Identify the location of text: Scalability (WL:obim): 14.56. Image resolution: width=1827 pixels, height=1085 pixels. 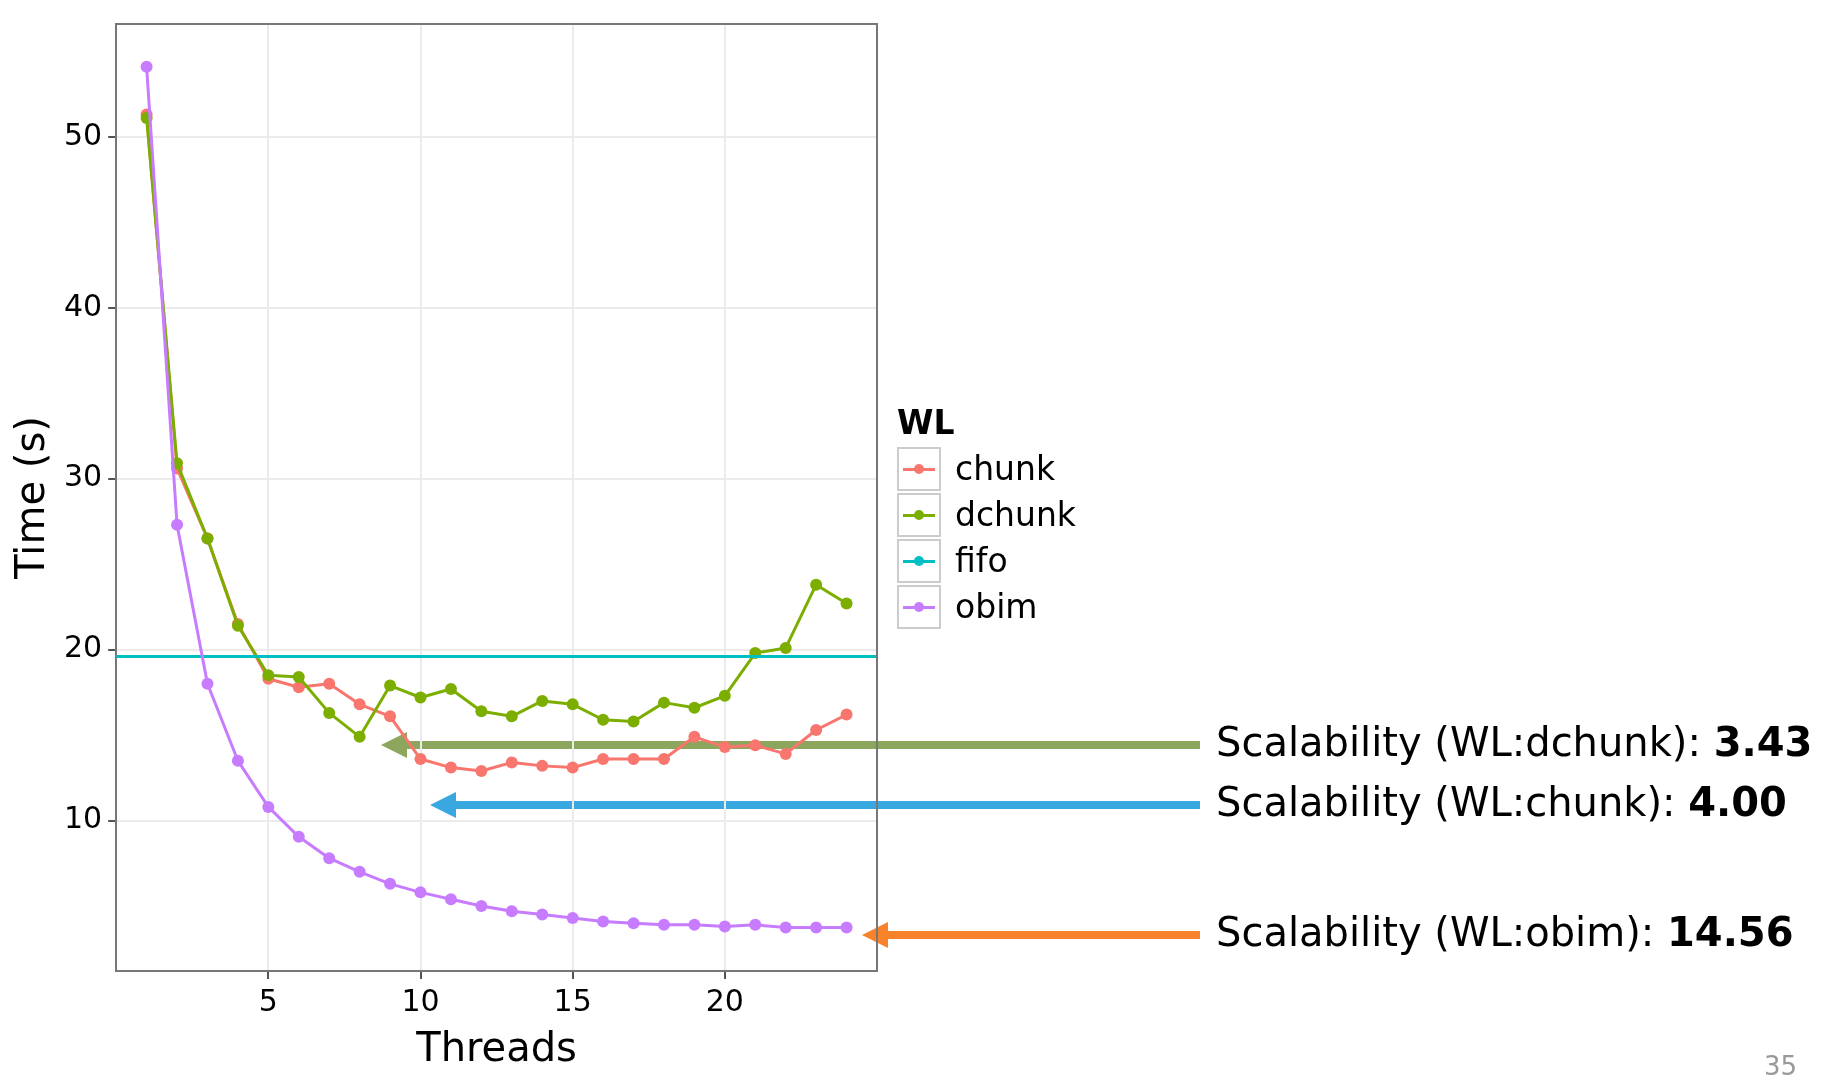
(1505, 932).